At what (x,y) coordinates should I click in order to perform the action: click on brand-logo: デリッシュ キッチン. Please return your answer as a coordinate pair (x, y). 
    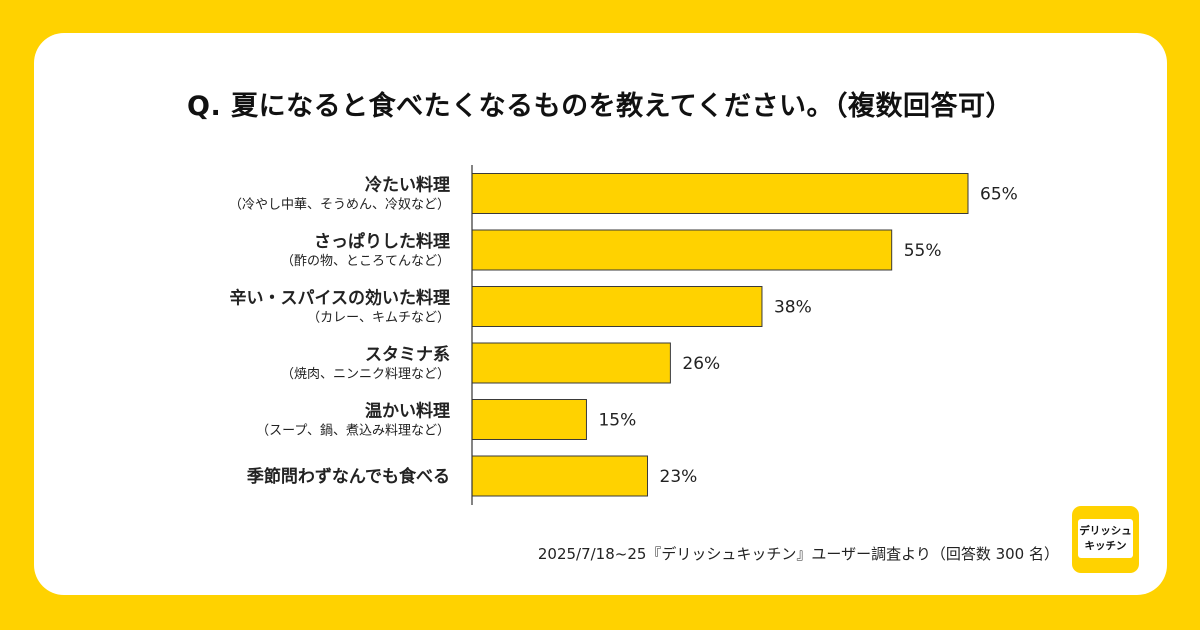
    Looking at the image, I should click on (1105, 539).